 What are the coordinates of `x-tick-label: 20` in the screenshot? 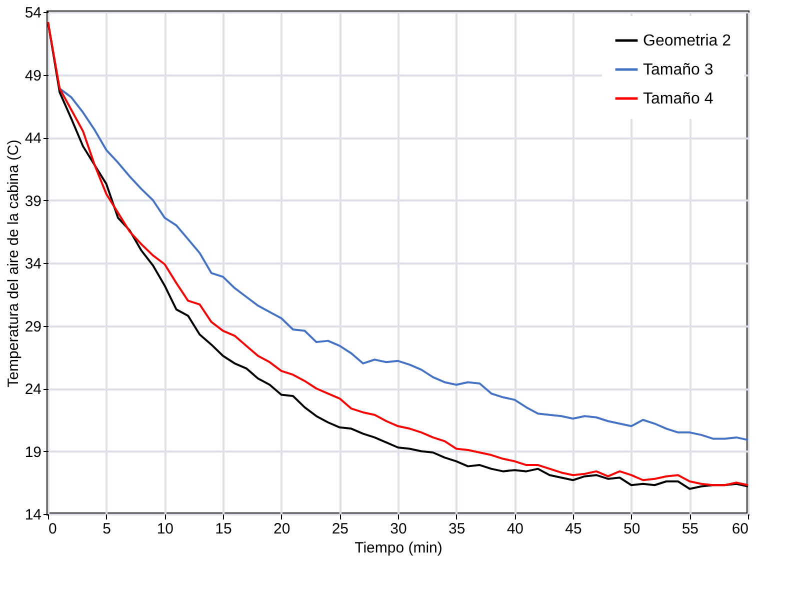 It's located at (281, 529).